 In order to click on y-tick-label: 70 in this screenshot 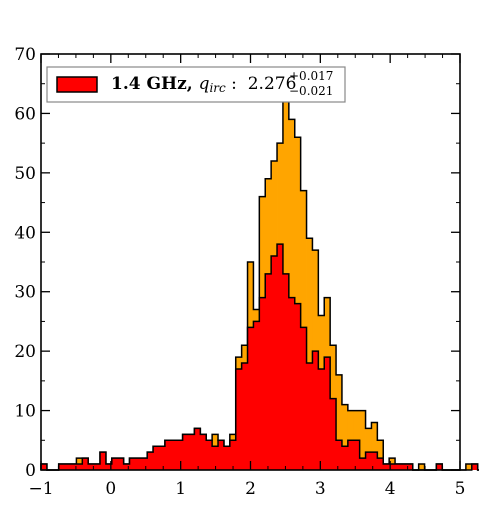, I will do `click(25, 55)`.